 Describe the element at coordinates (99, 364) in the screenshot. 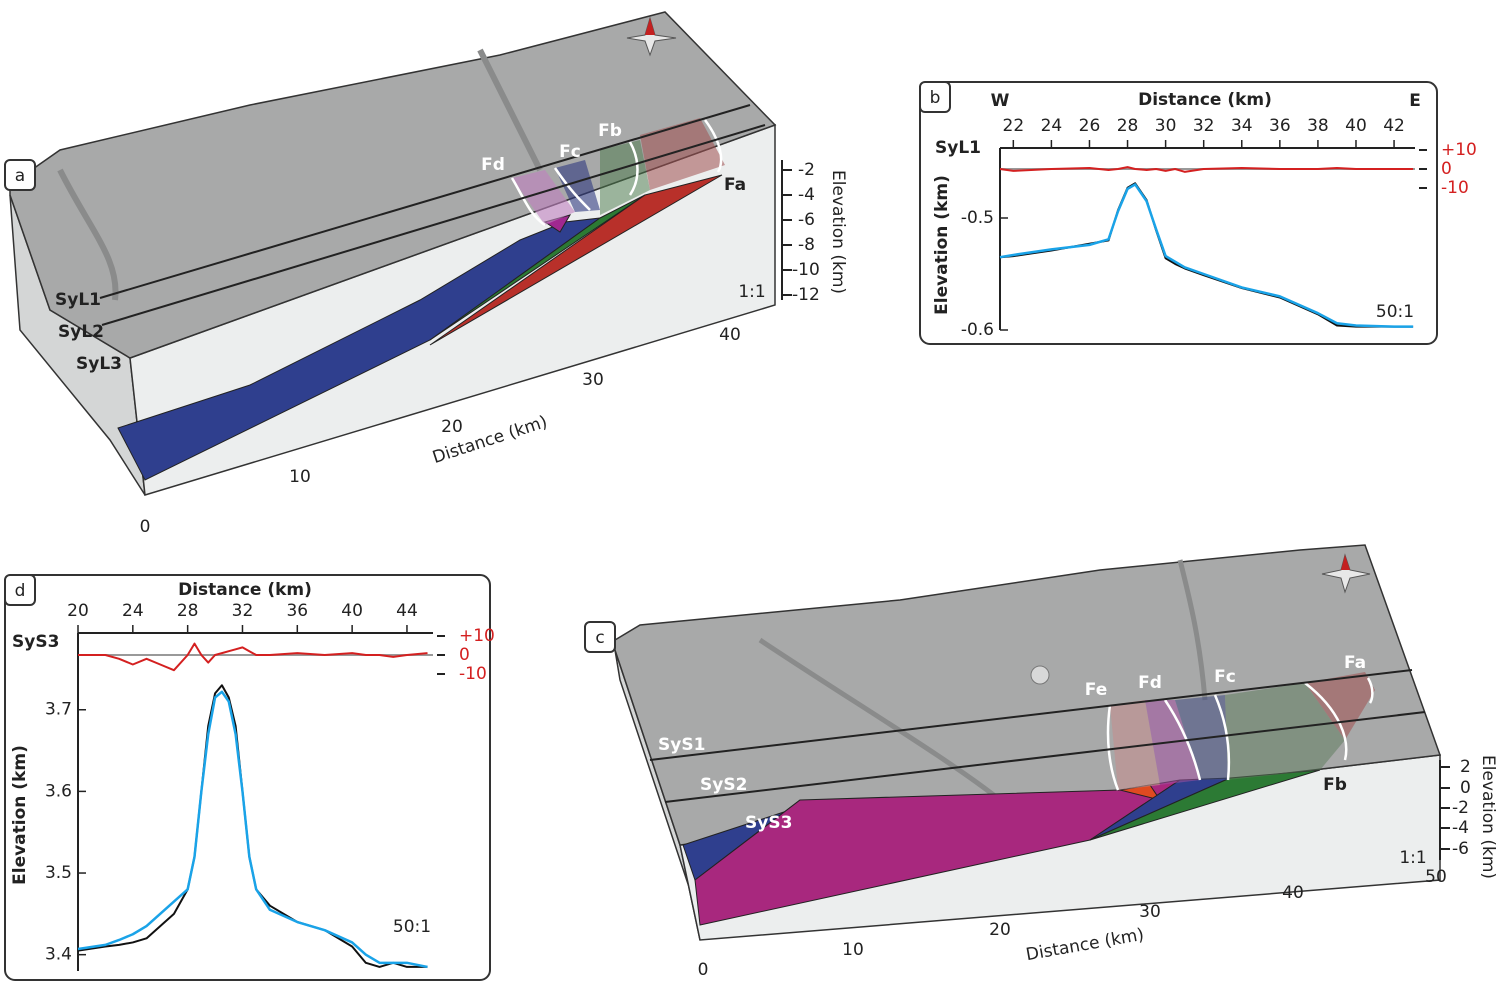

I see `profile-label: SyL3` at that location.